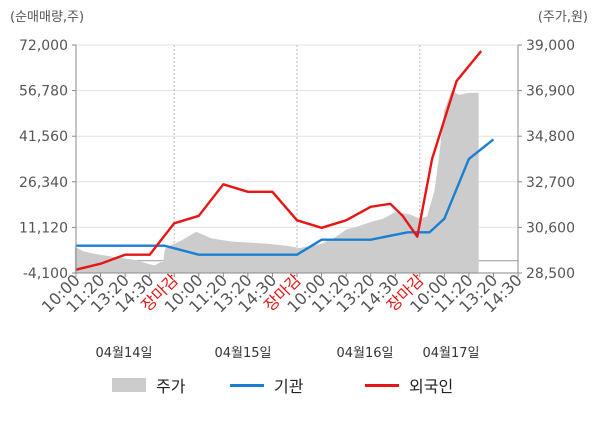  I want to click on chart-legend: 주가 기관 외국인, so click(300, 385).